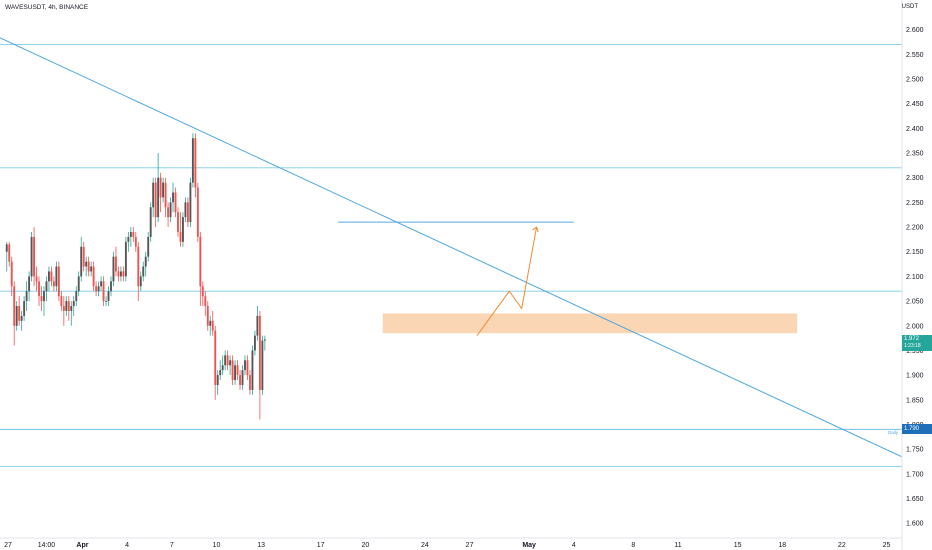 This screenshot has height=550, width=932. What do you see at coordinates (447, 545) in the screenshot?
I see `time-axis: 27 14:00 Apr 4 7 10 13 17 20 24 27 May 4 8 11 15 18 22 25` at bounding box center [447, 545].